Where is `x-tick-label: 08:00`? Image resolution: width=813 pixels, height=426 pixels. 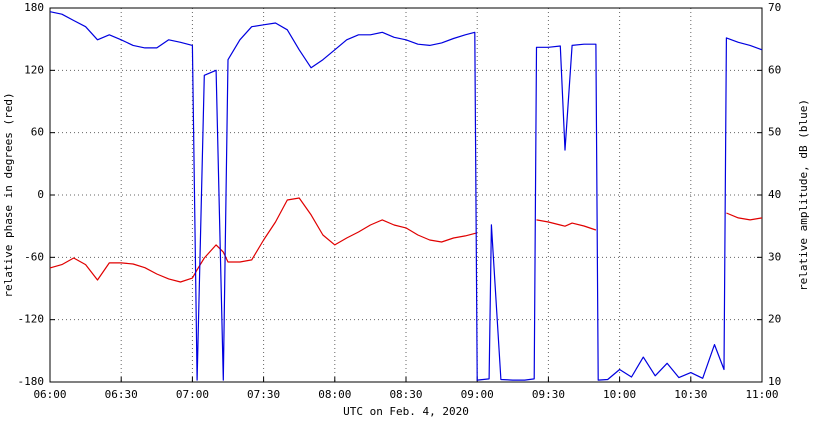 x-tick-label: 08:00 is located at coordinates (334, 394).